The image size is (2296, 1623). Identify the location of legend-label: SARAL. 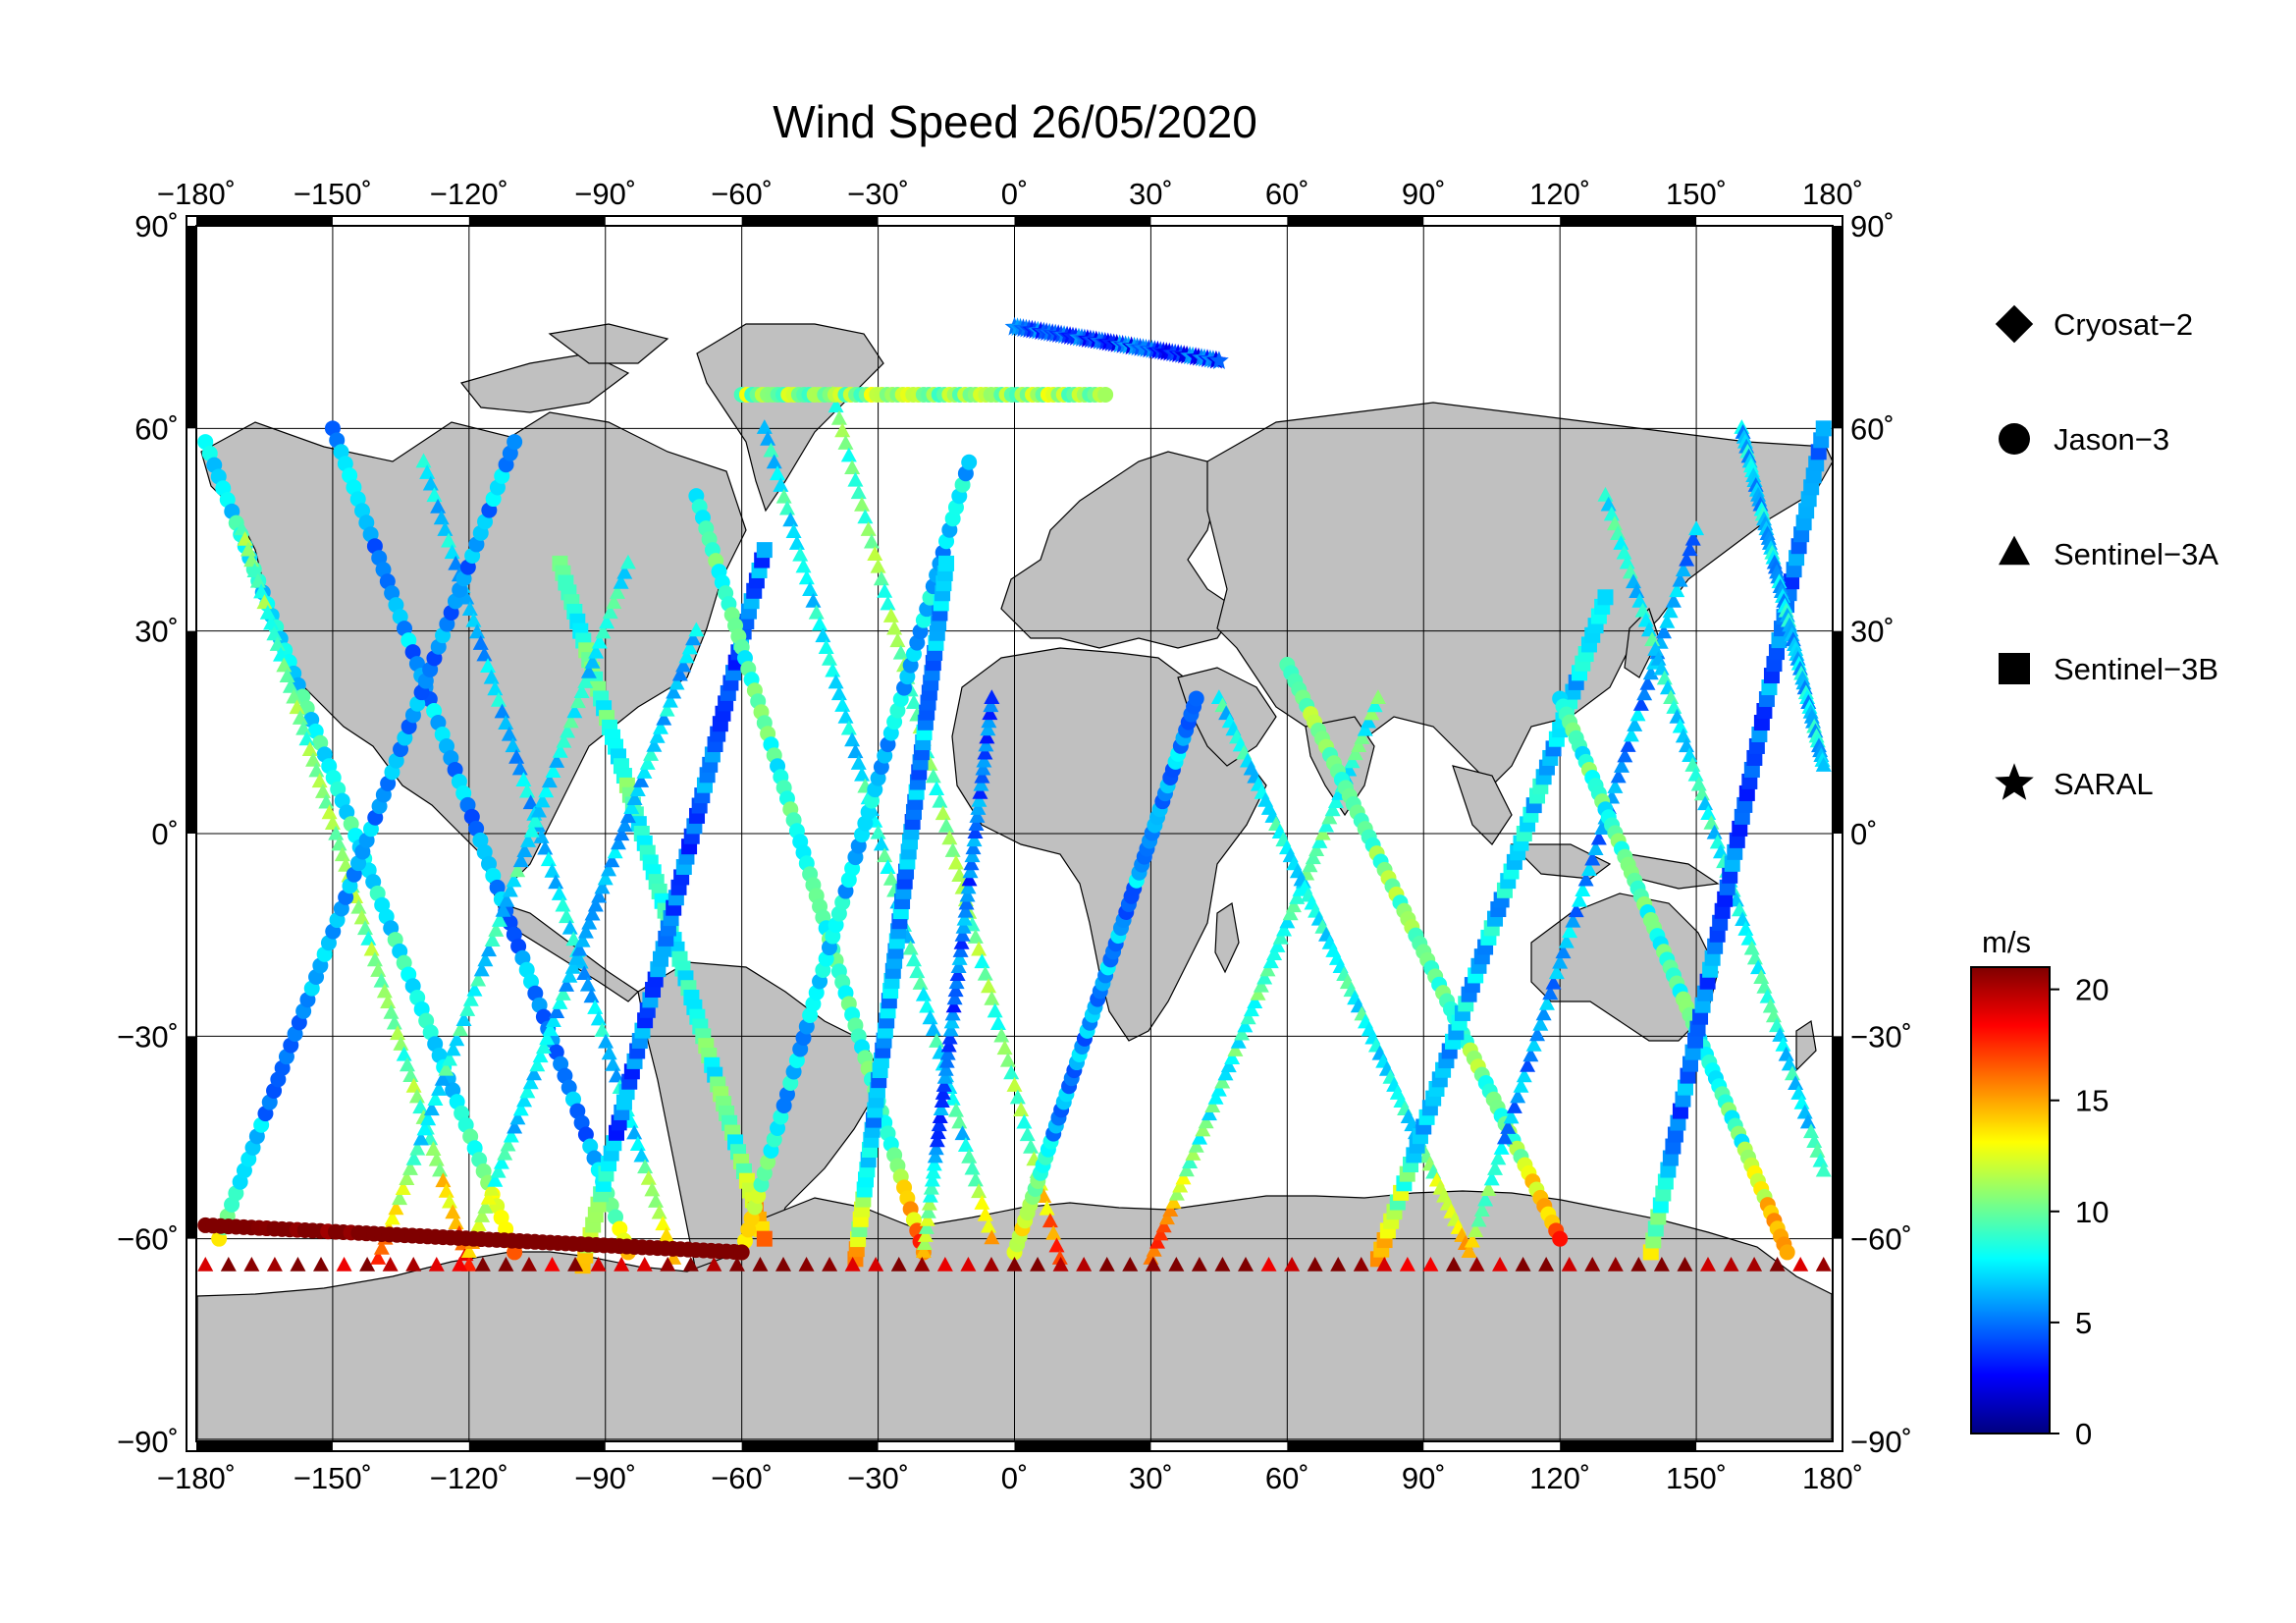
(2104, 784).